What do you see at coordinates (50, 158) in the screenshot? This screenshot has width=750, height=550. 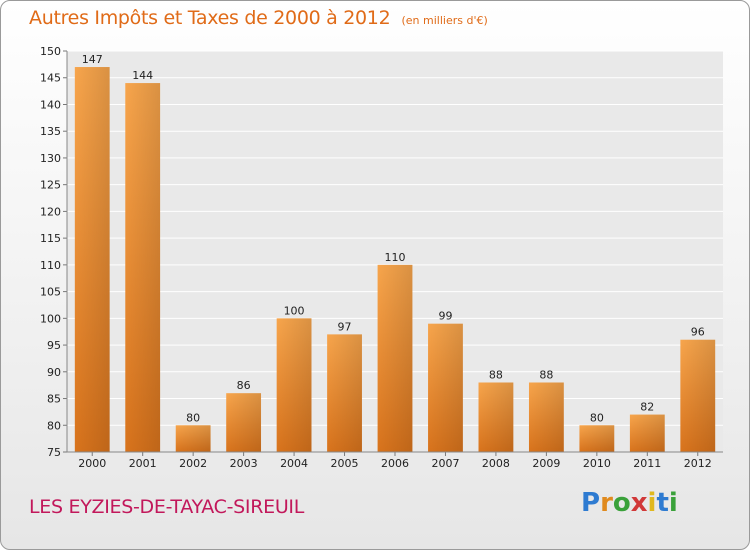 I see `y-tick-label: 130` at bounding box center [50, 158].